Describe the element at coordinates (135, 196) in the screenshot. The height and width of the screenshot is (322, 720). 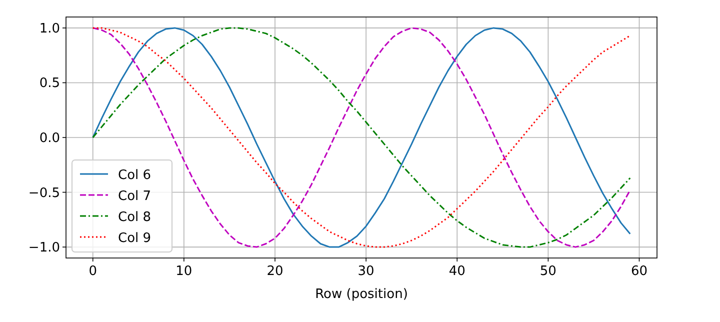
I see `legend-label: Col 7` at that location.